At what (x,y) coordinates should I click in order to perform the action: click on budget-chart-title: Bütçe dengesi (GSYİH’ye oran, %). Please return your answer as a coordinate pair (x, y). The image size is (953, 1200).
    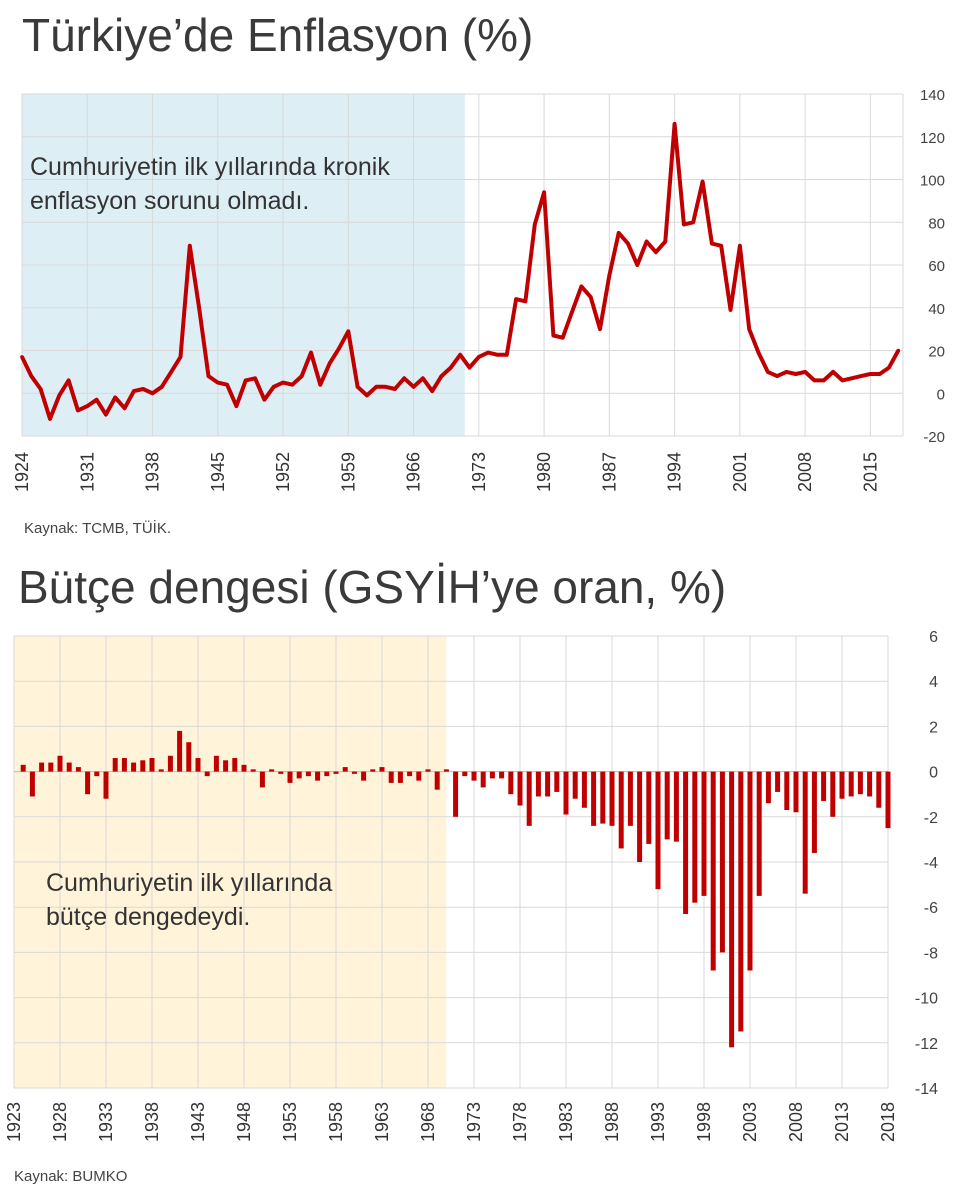
    Looking at the image, I should click on (372, 587).